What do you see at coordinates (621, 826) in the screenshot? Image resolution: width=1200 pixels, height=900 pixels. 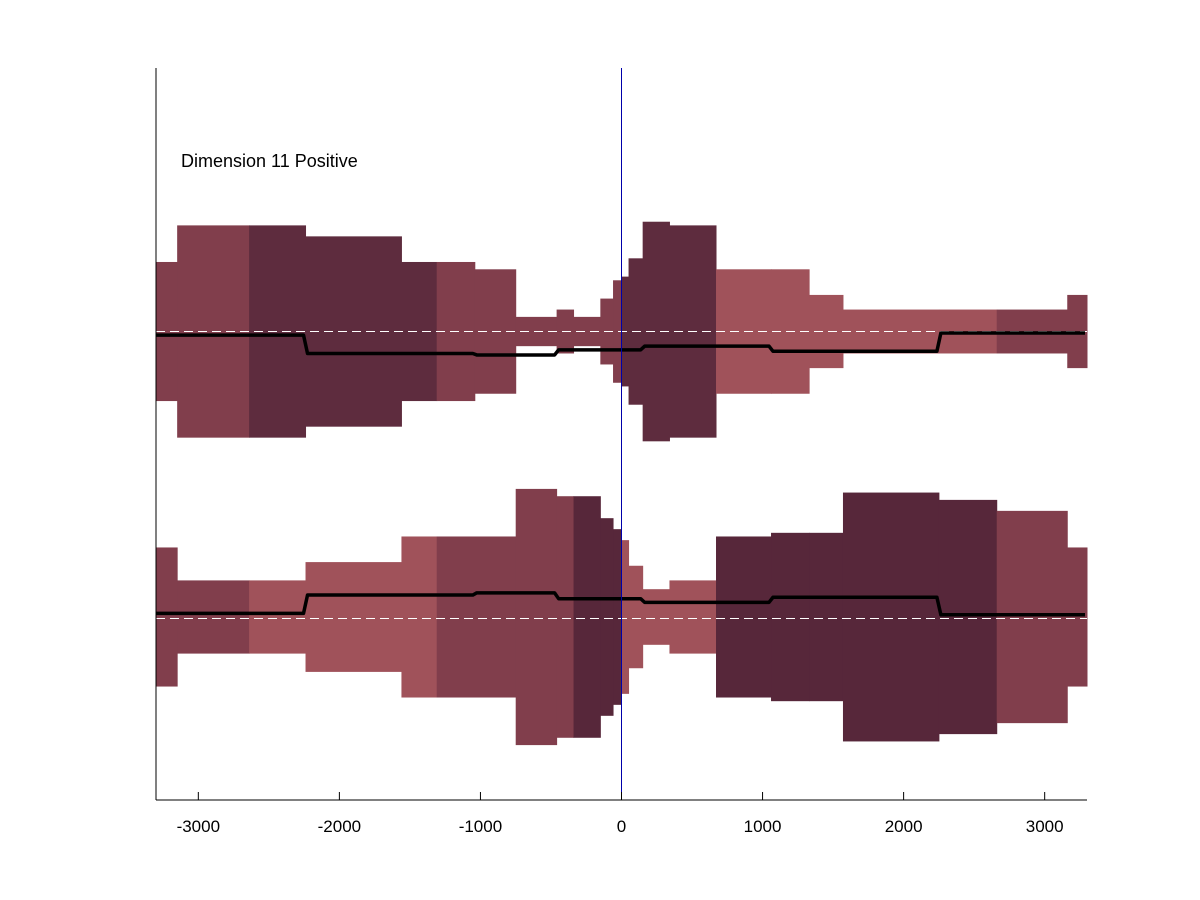 I see `x-tick-label-3: 0` at bounding box center [621, 826].